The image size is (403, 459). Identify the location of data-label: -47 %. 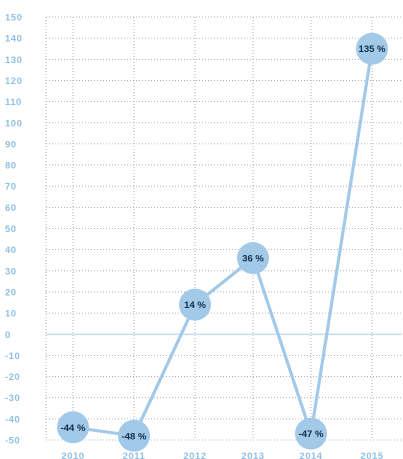
(311, 434).